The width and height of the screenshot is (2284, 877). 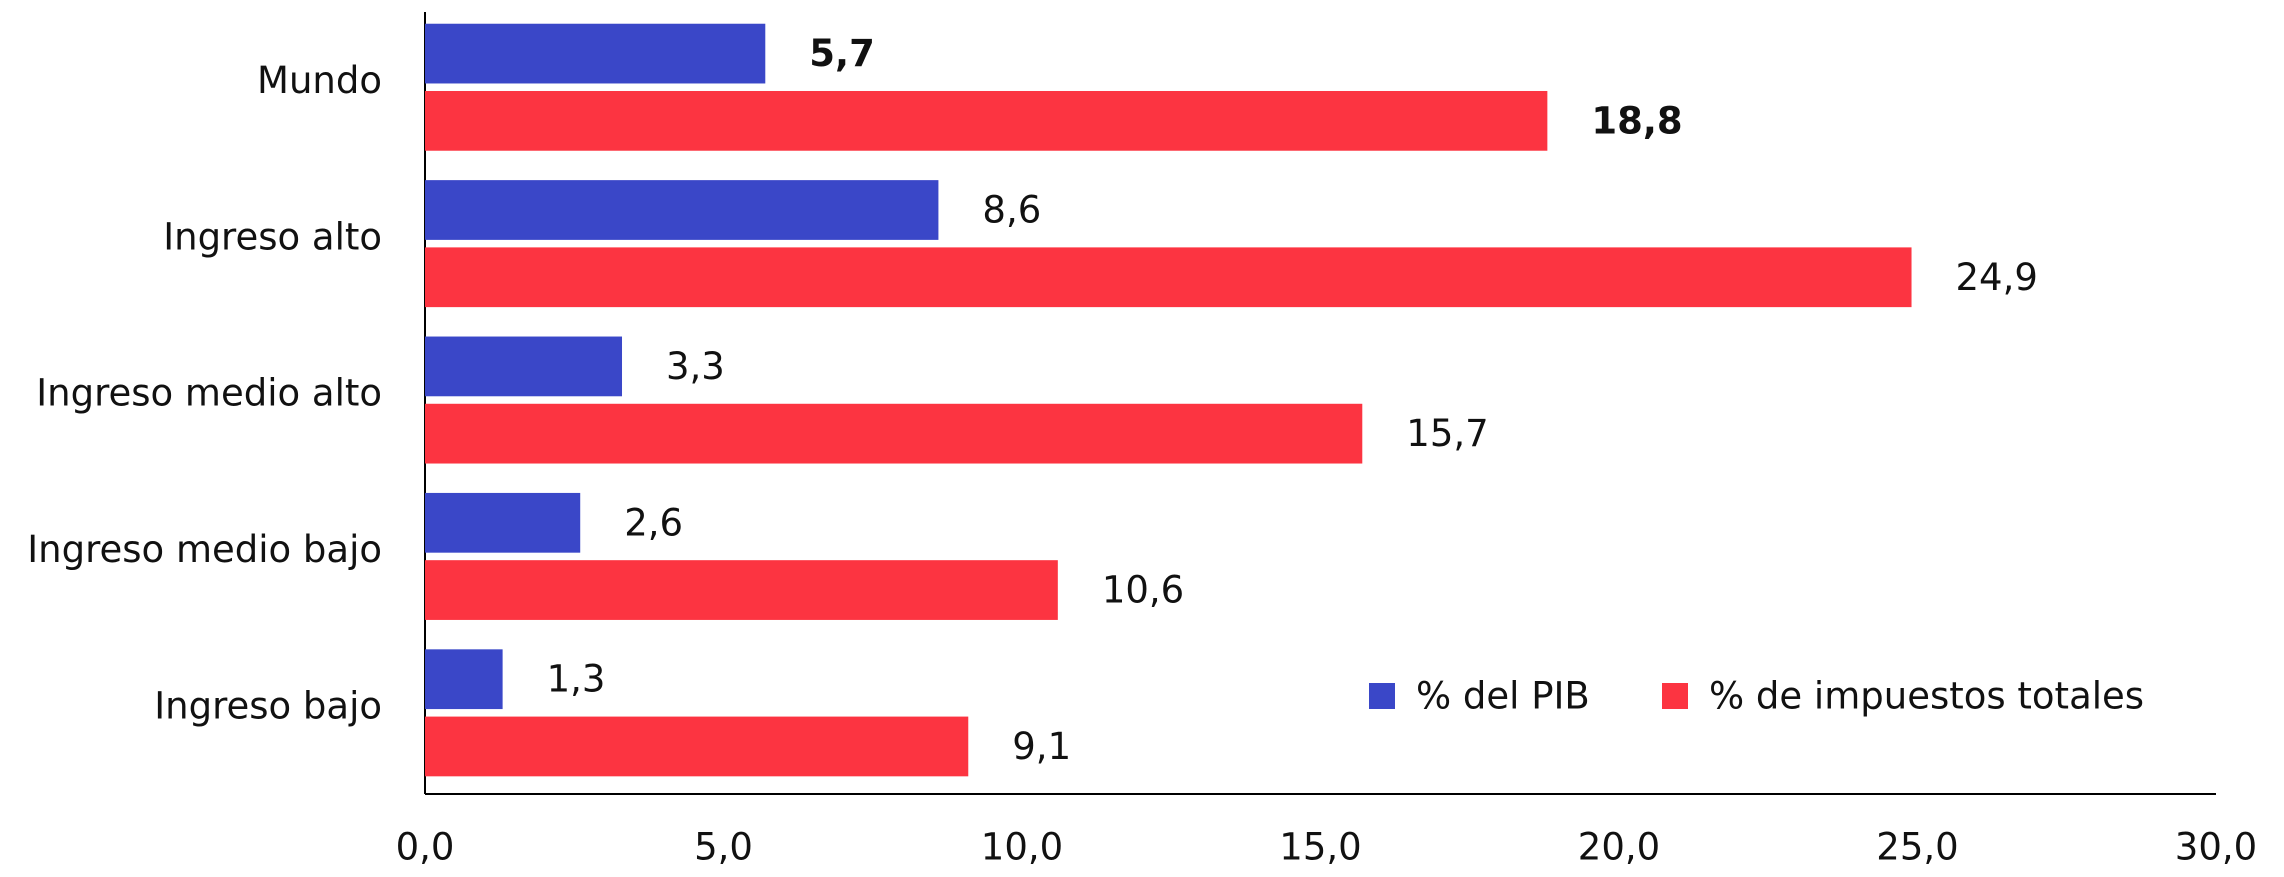 What do you see at coordinates (1917, 847) in the screenshot?
I see `x-tick-label: 25,0` at bounding box center [1917, 847].